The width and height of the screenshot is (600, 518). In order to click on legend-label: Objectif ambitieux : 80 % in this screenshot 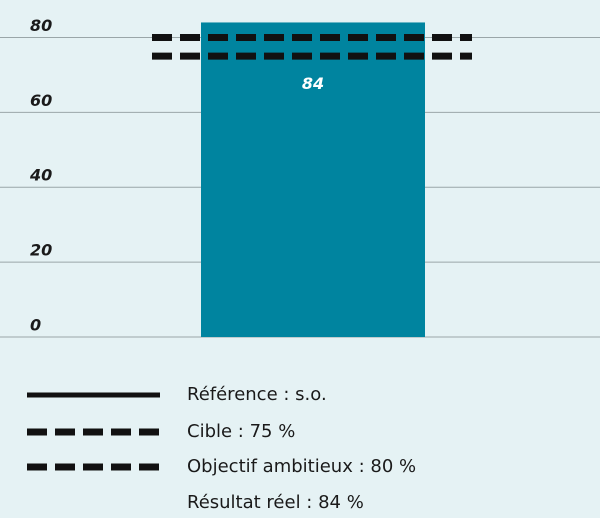, I will do `click(301, 466)`.